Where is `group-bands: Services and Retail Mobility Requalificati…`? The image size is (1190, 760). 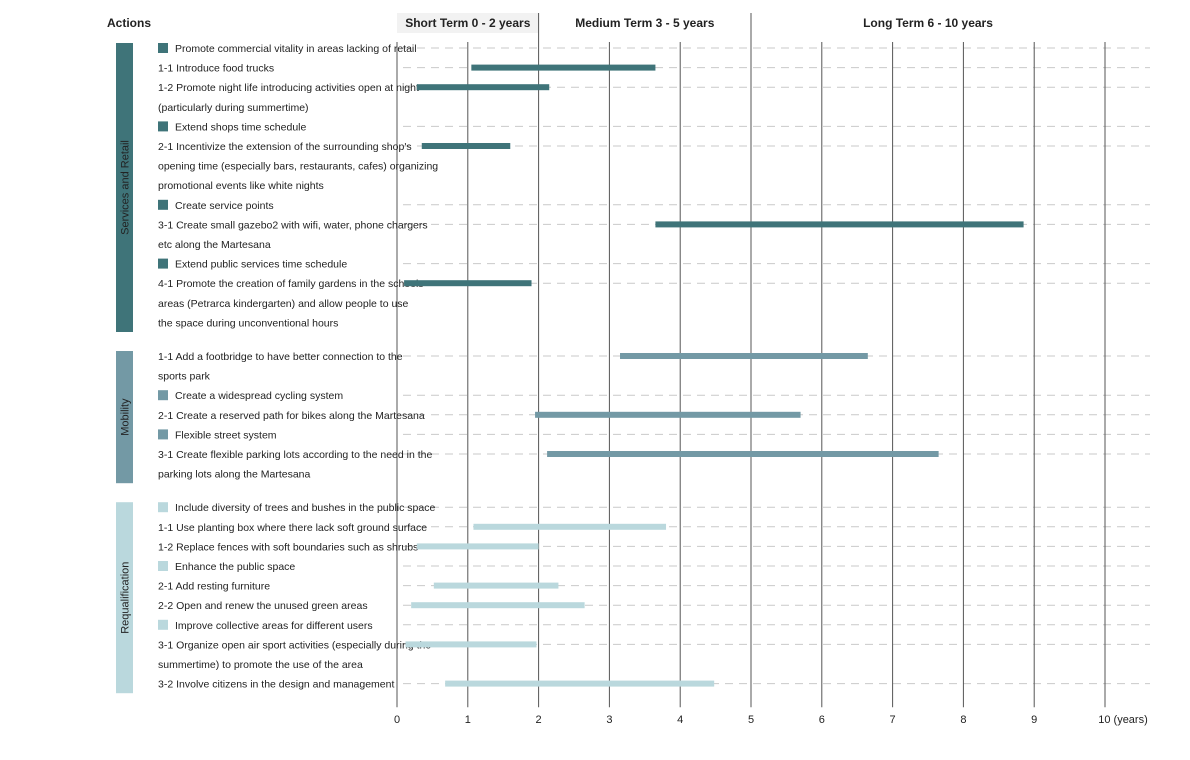
group-bands: Services and Retail Mobility Requalificati… is located at coordinates (124, 368).